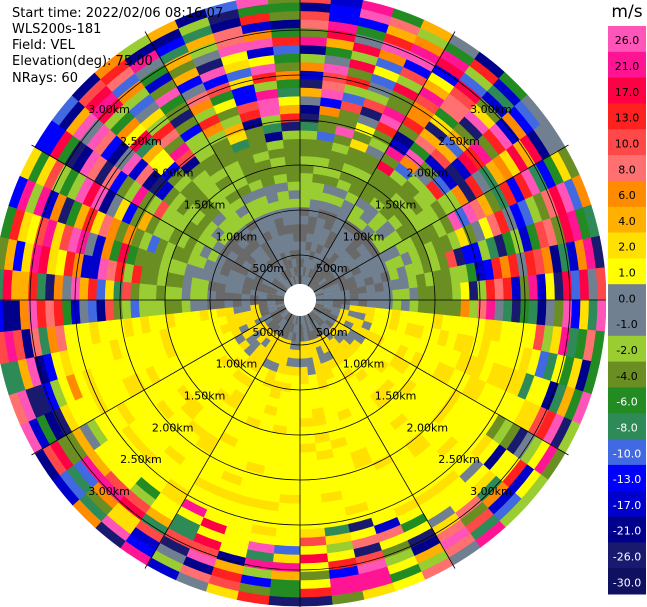 Image resolution: width=647 pixels, height=607 pixels. What do you see at coordinates (627, 247) in the screenshot?
I see `colorbar-tick-label: 2.0` at bounding box center [627, 247].